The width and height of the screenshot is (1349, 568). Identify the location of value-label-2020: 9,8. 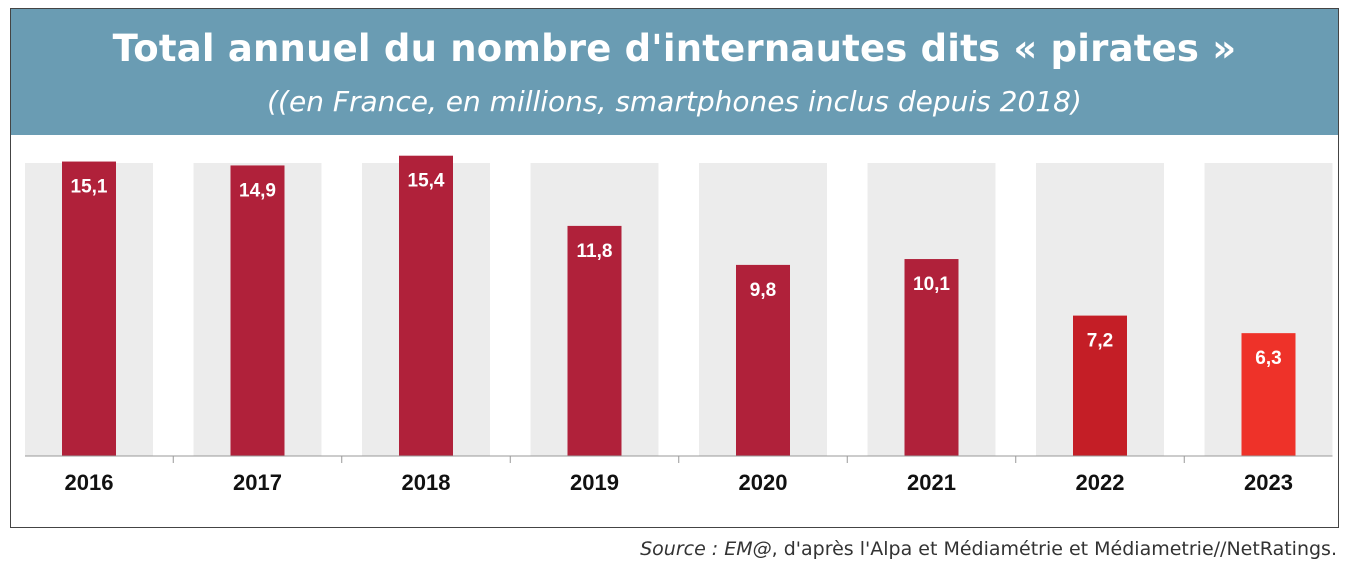
(763, 290).